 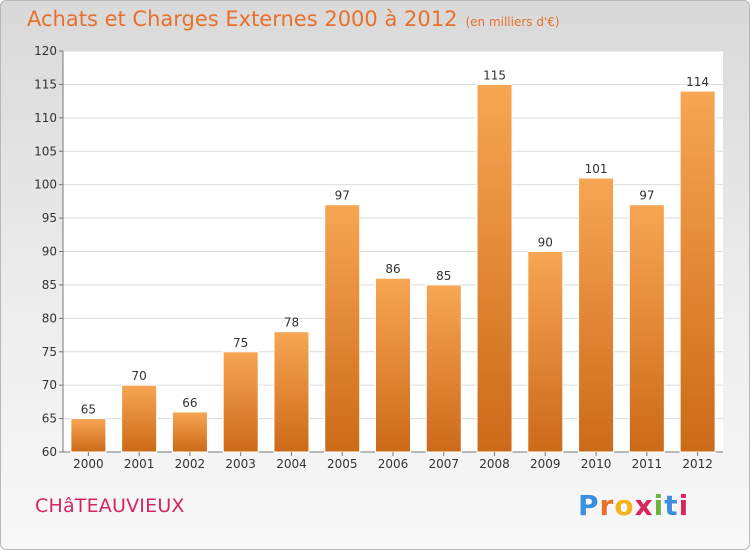 I want to click on y-tick-label: 105, so click(x=45, y=151).